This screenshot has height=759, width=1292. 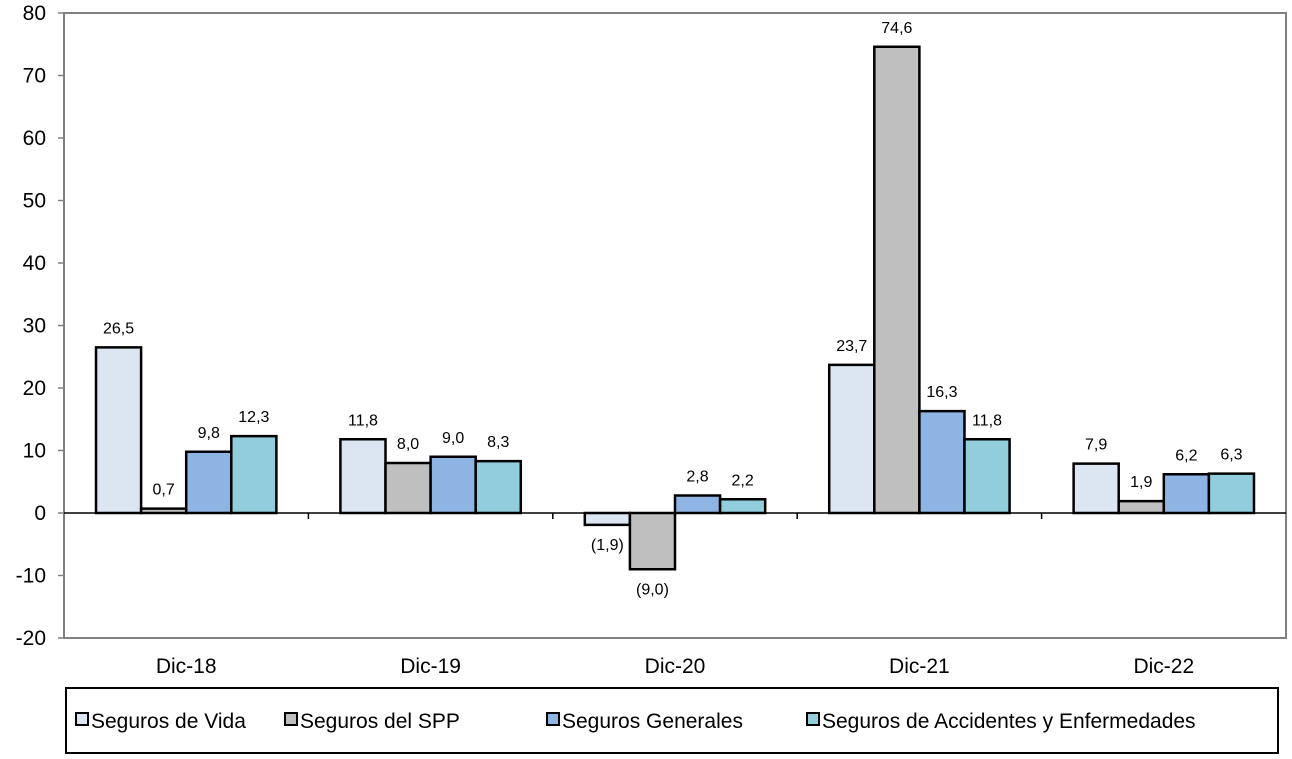 What do you see at coordinates (896, 28) in the screenshot?
I see `data-label: 74,6` at bounding box center [896, 28].